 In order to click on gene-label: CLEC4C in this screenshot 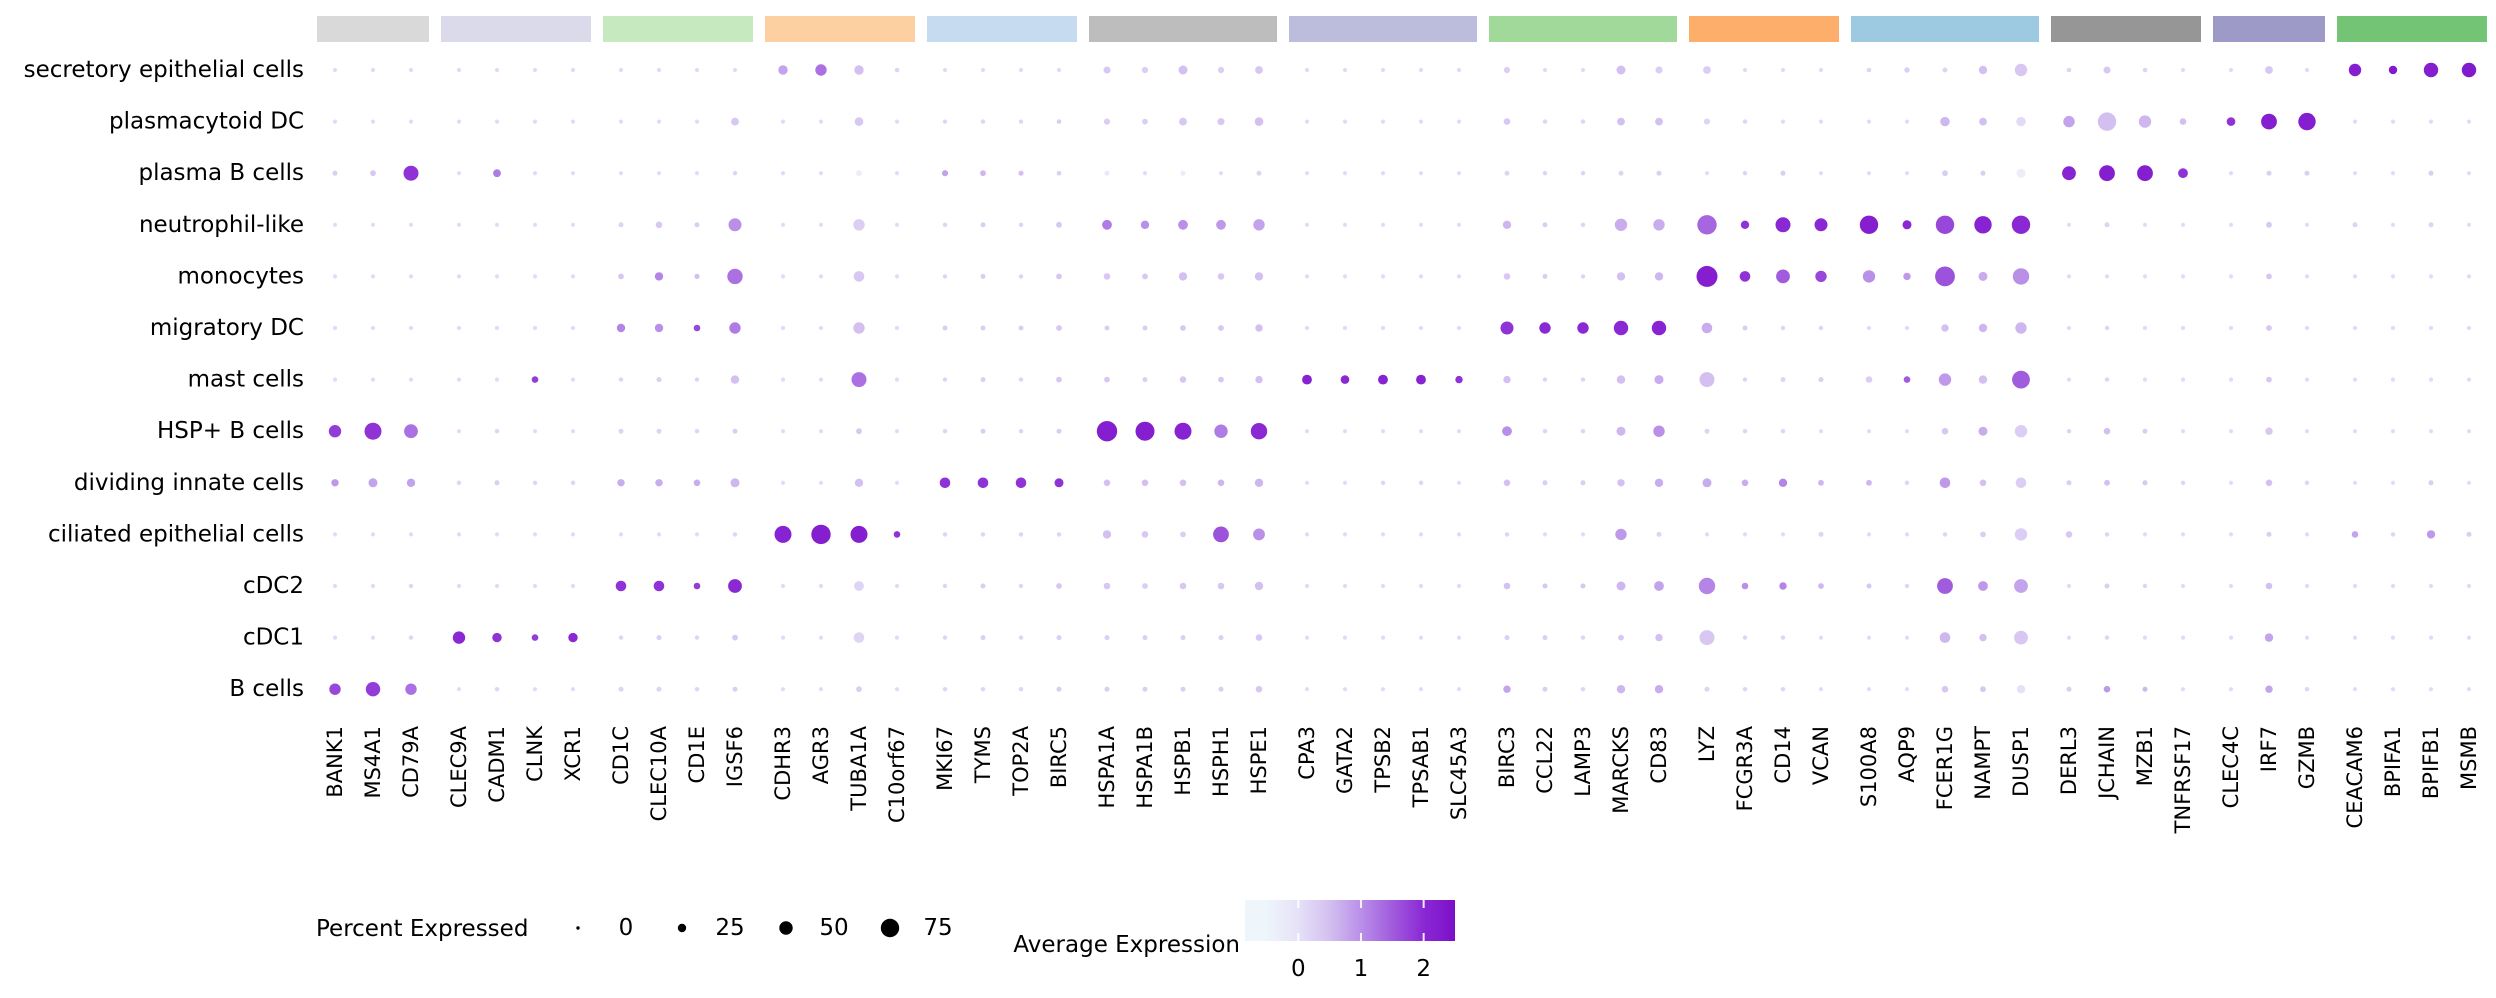, I will do `click(2231, 767)`.